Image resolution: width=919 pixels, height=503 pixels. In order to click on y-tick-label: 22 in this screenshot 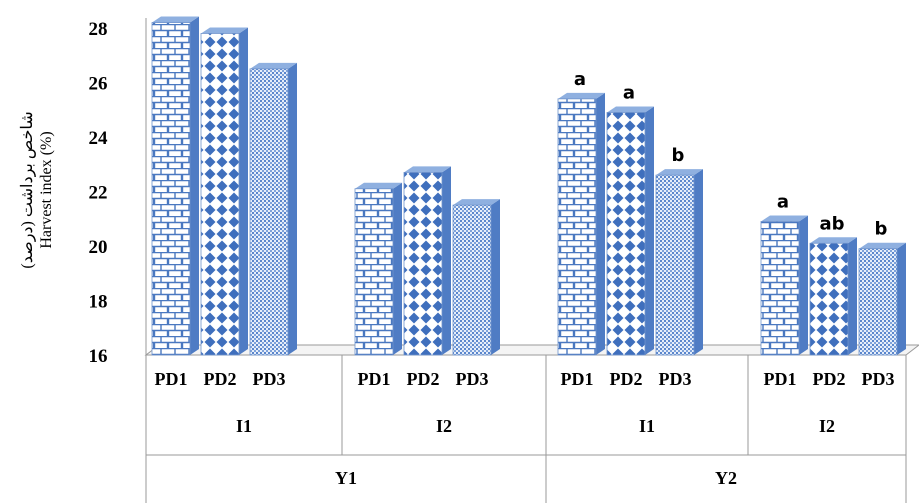, I will do `click(98, 193)`.